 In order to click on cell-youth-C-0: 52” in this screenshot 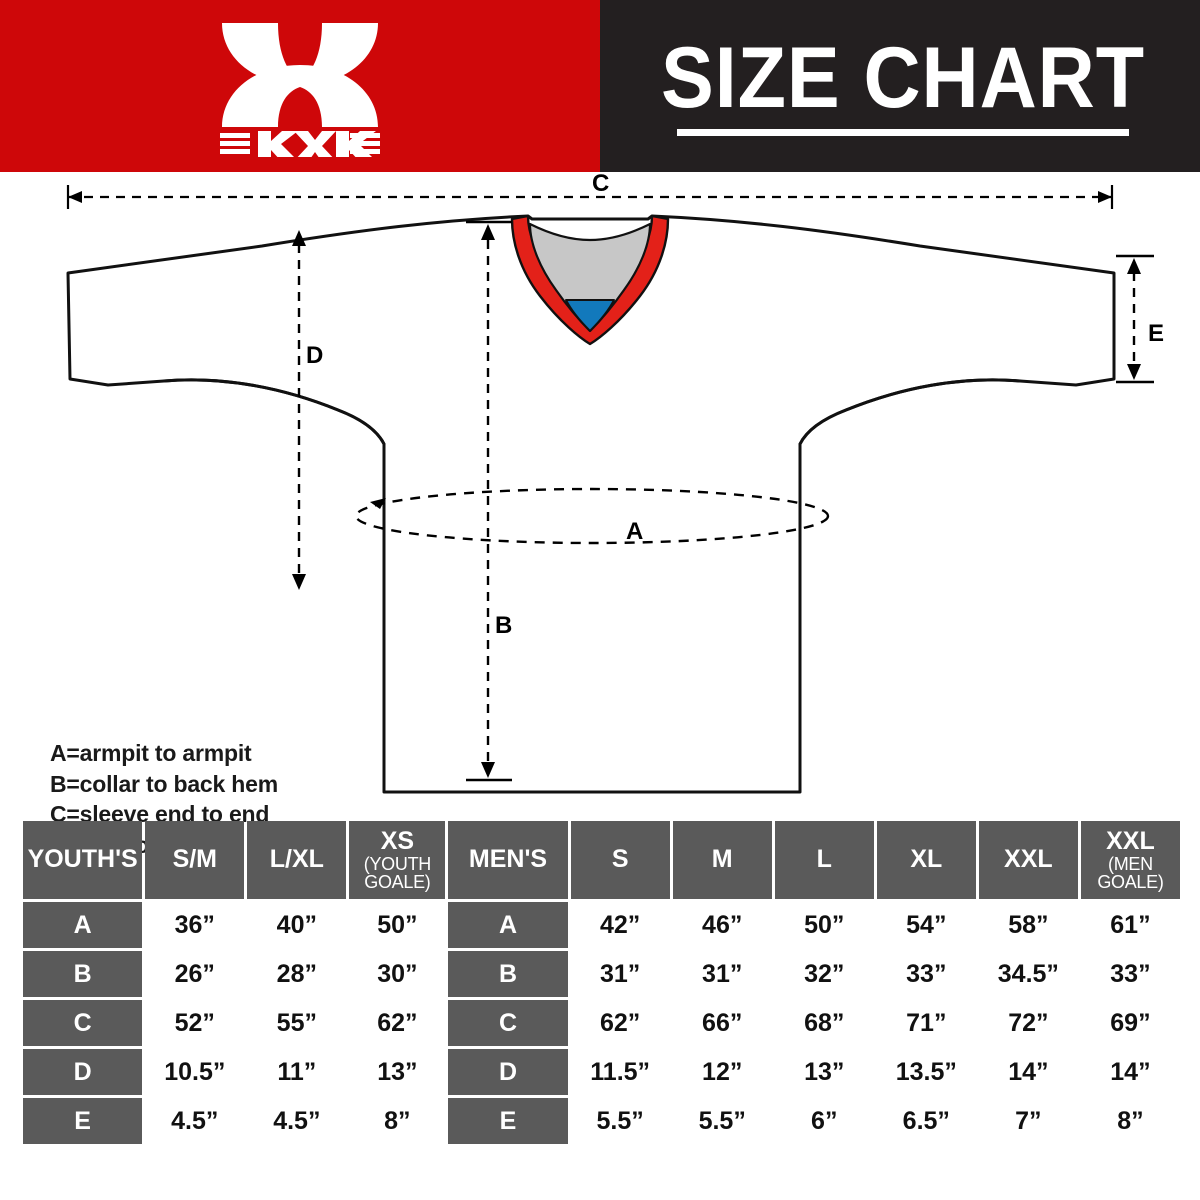, I will do `click(195, 1023)`.